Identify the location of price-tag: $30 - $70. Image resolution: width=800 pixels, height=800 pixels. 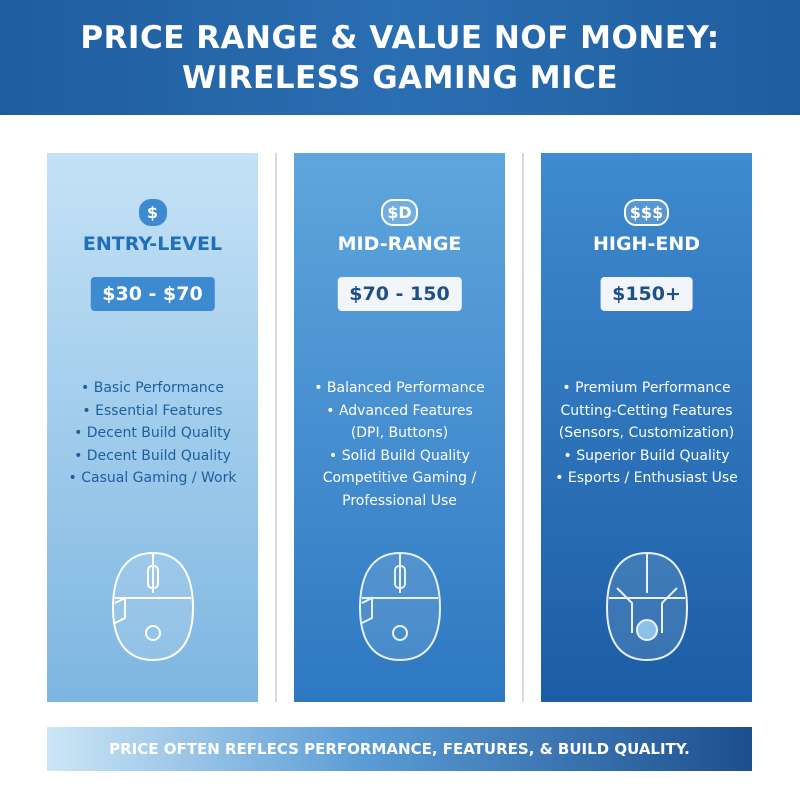
(152, 294).